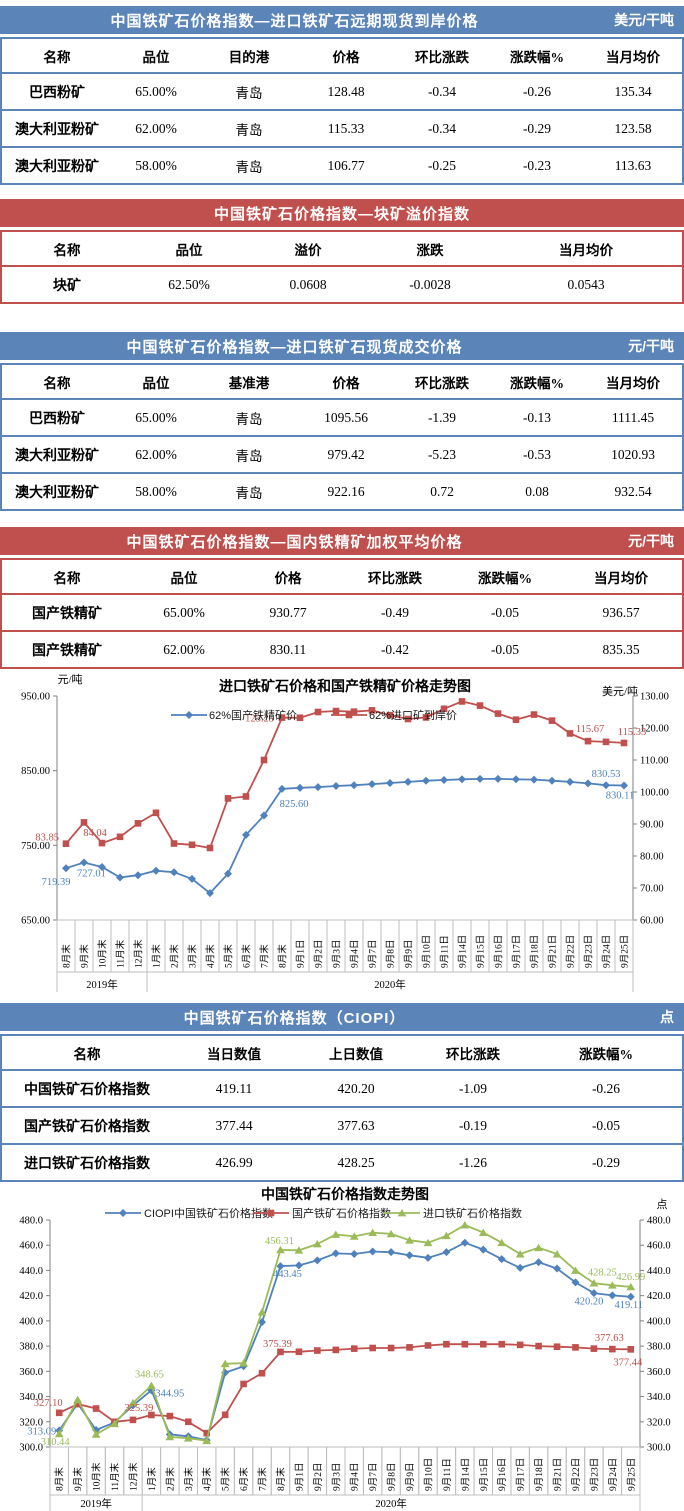 The width and height of the screenshot is (684, 1511). Describe the element at coordinates (156, 454) in the screenshot. I see `table-cell: 62.00%` at that location.